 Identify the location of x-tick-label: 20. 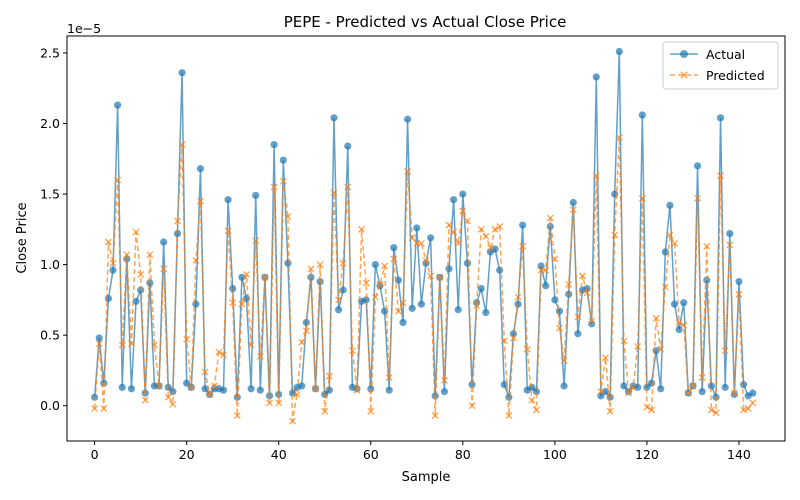
(187, 454).